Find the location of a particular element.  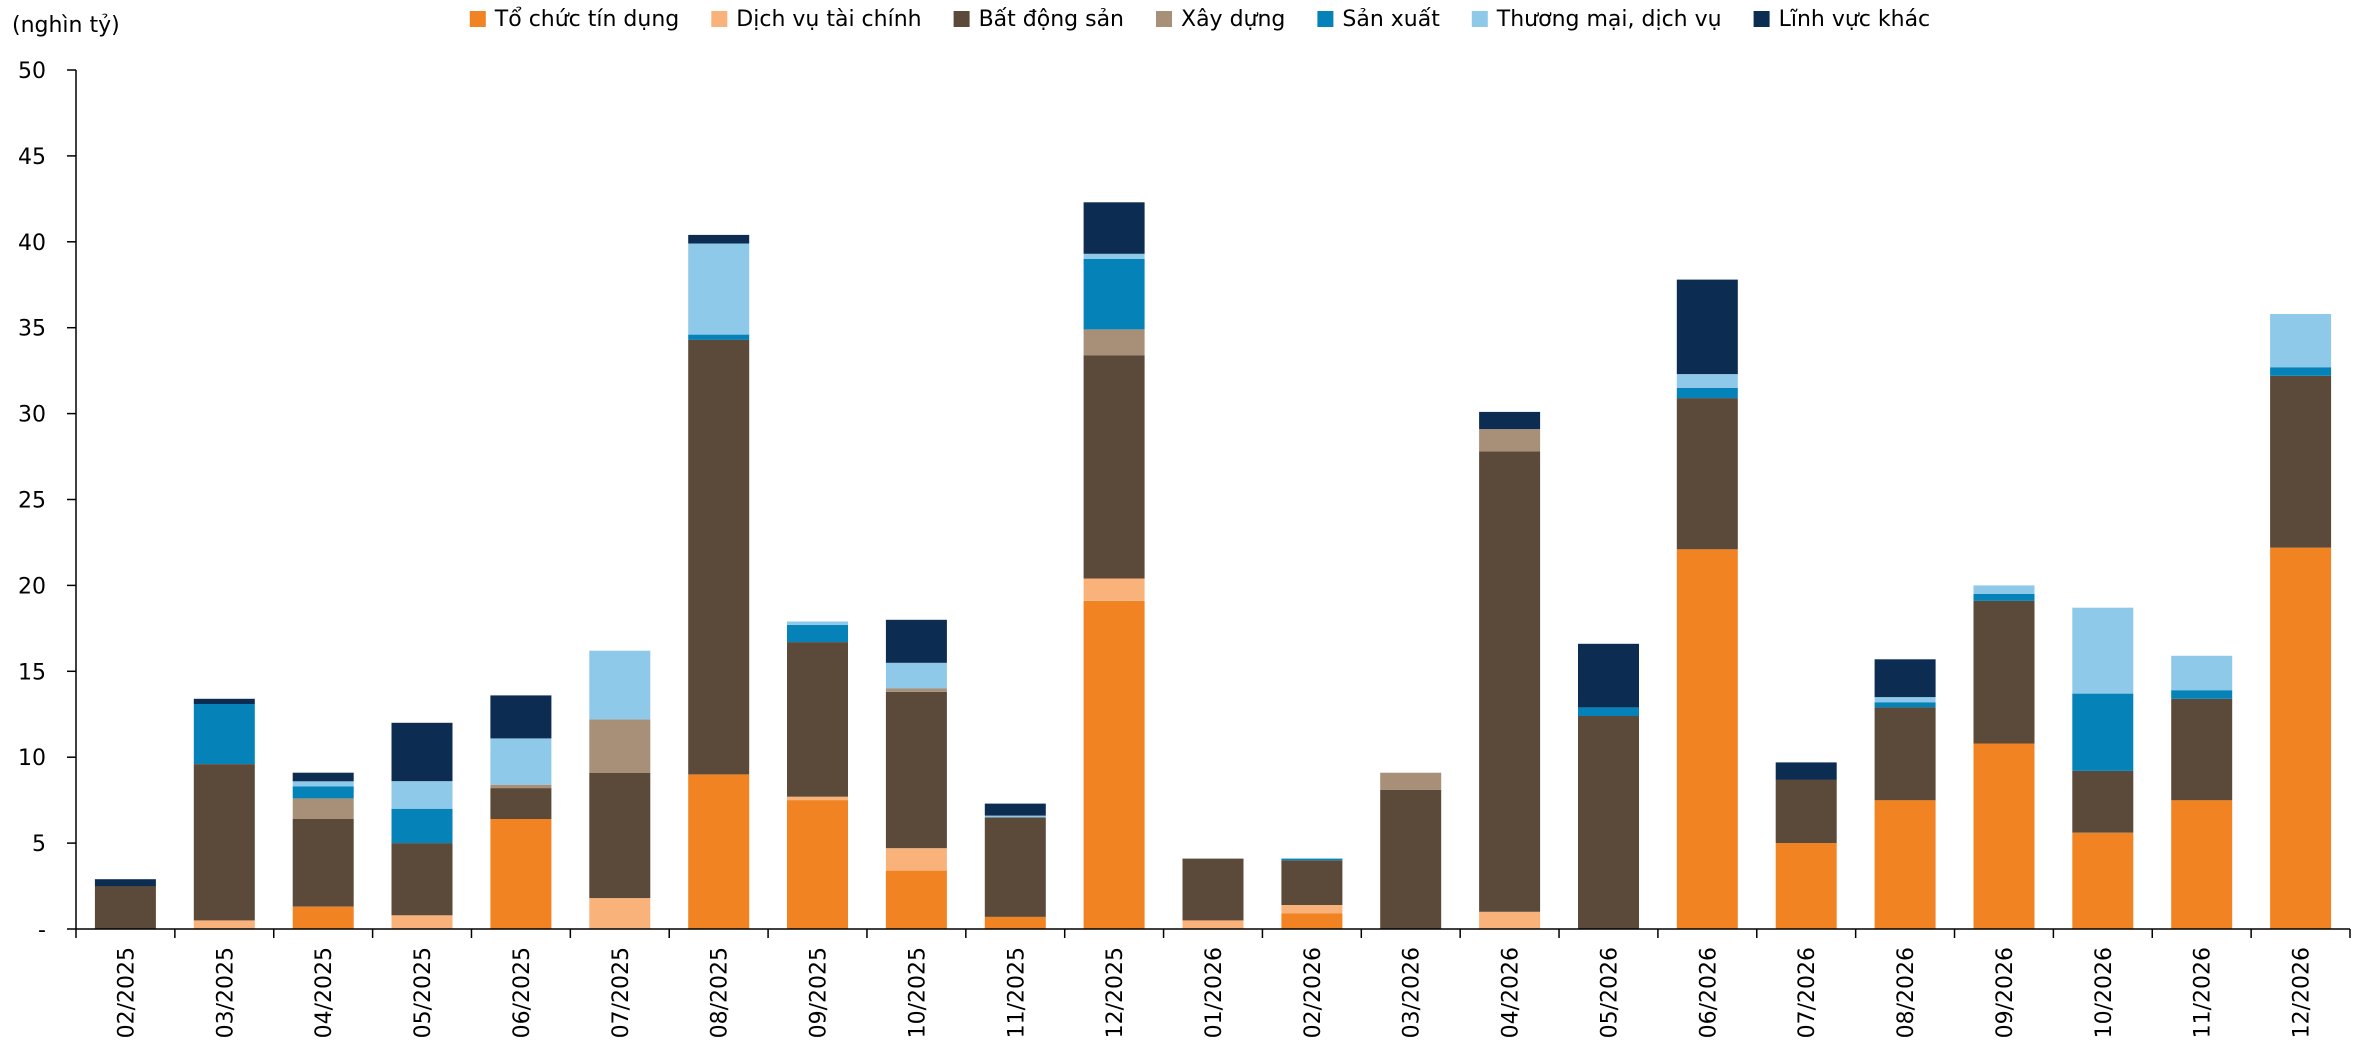

y-tick-label: 50 is located at coordinates (32, 71).